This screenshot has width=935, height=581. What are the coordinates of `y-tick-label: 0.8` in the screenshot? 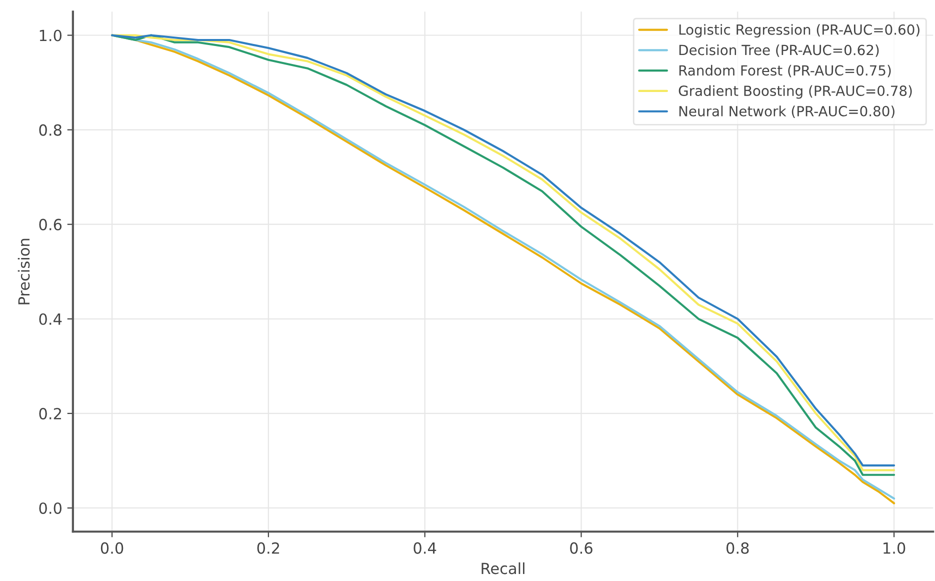 It's located at (50, 130).